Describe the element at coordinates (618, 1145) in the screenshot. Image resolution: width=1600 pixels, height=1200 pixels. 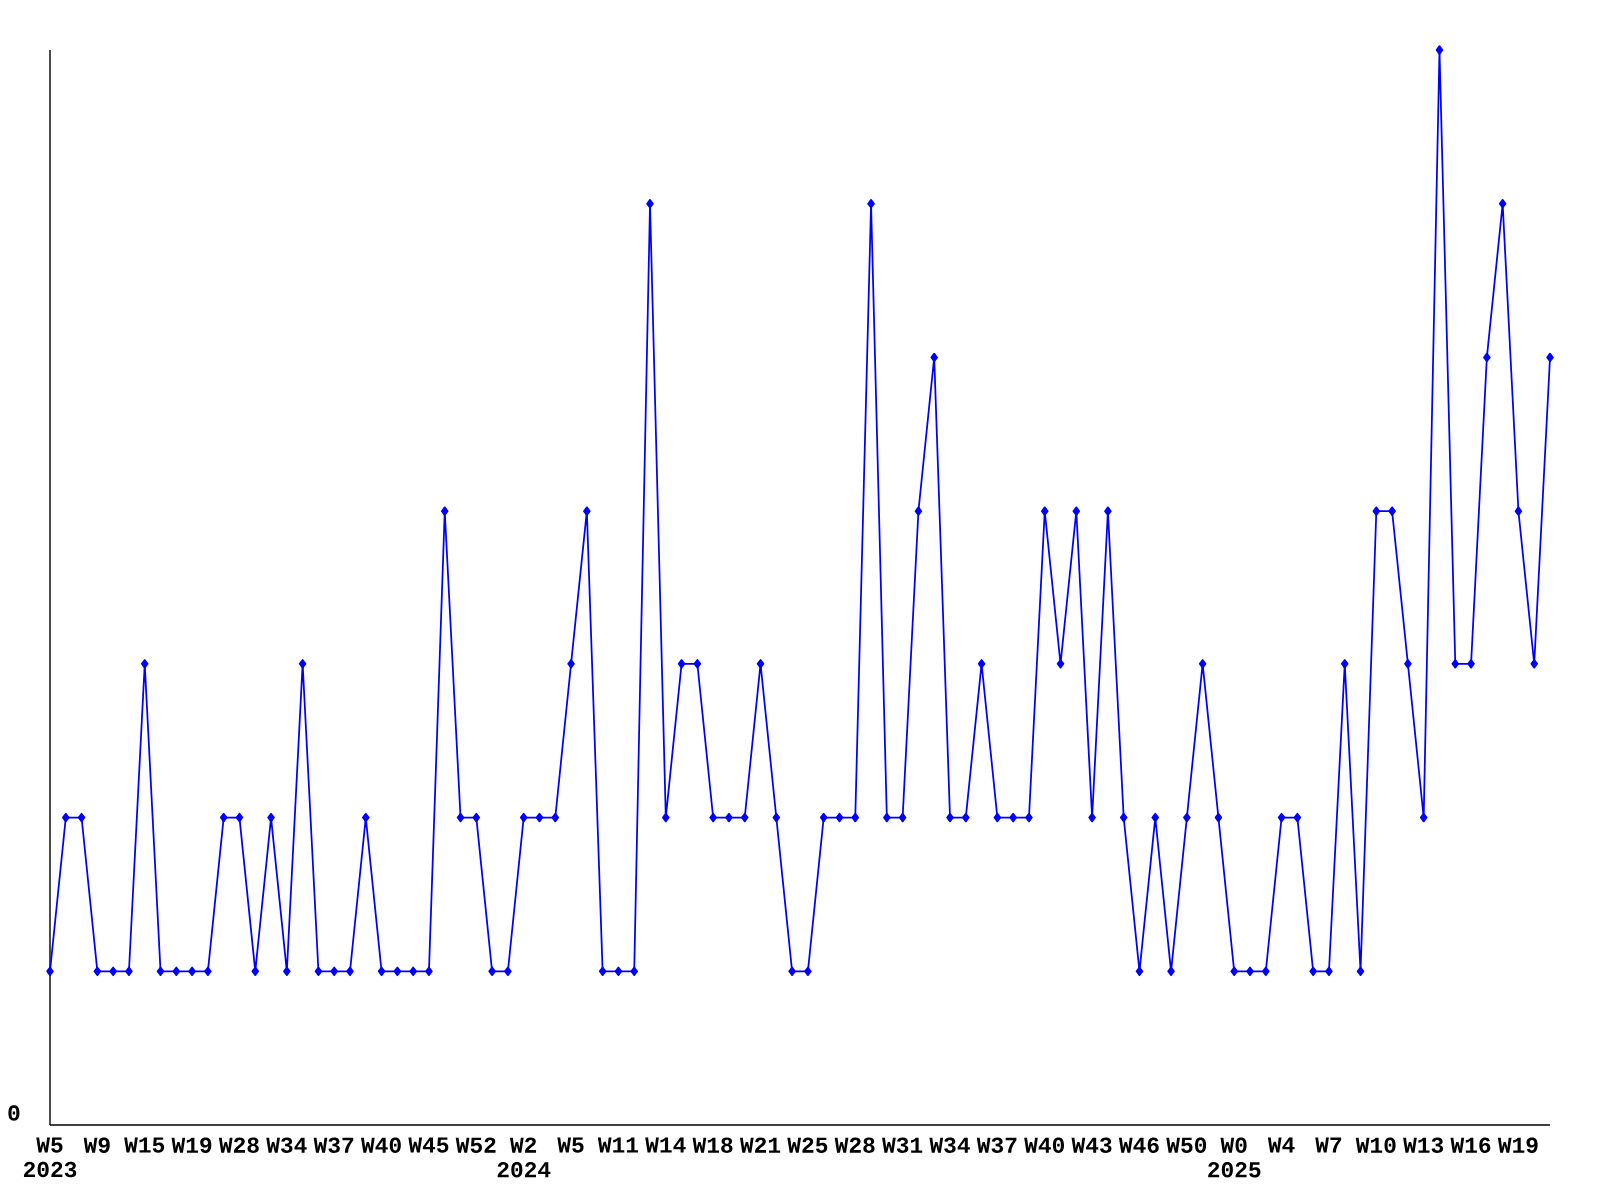
I see `x-tick-label: W11` at that location.